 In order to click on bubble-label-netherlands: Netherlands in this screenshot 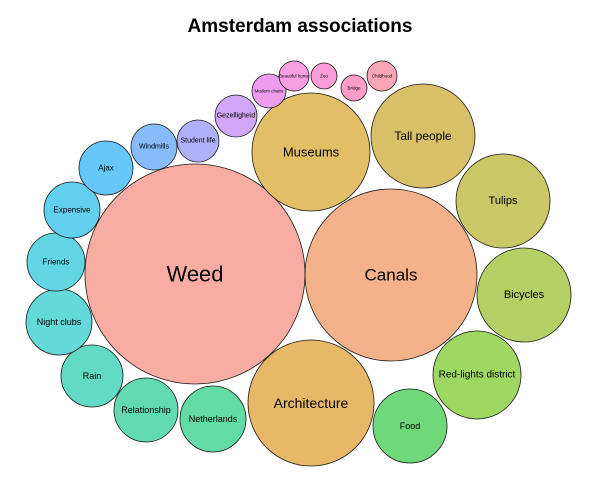, I will do `click(213, 419)`.